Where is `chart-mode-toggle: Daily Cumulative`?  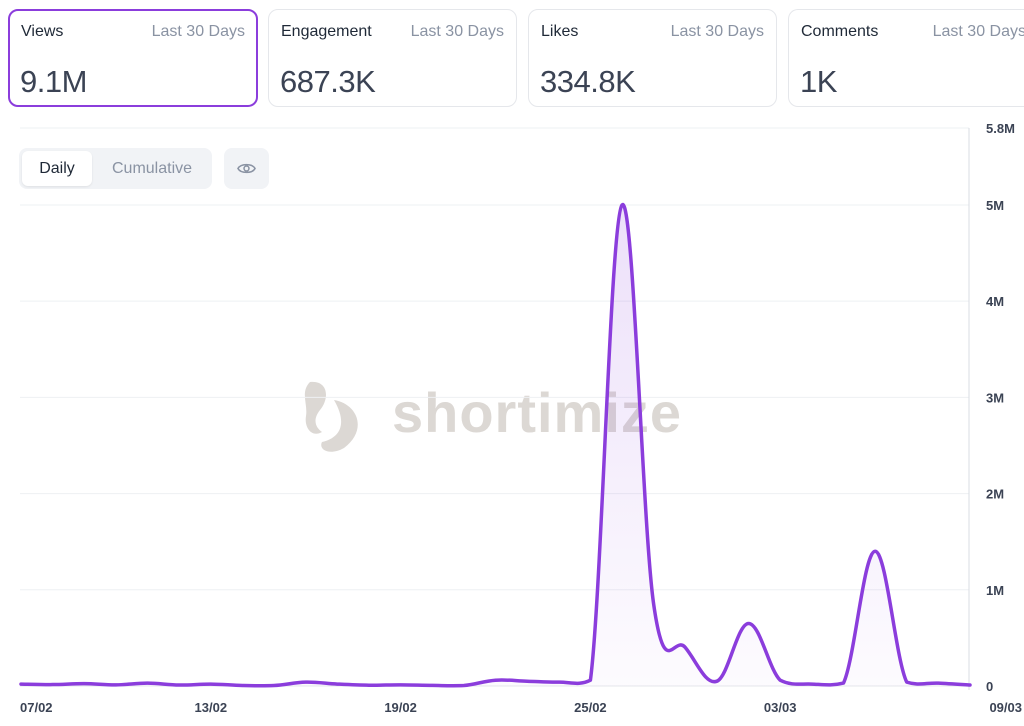
chart-mode-toggle: Daily Cumulative is located at coordinates (115, 168).